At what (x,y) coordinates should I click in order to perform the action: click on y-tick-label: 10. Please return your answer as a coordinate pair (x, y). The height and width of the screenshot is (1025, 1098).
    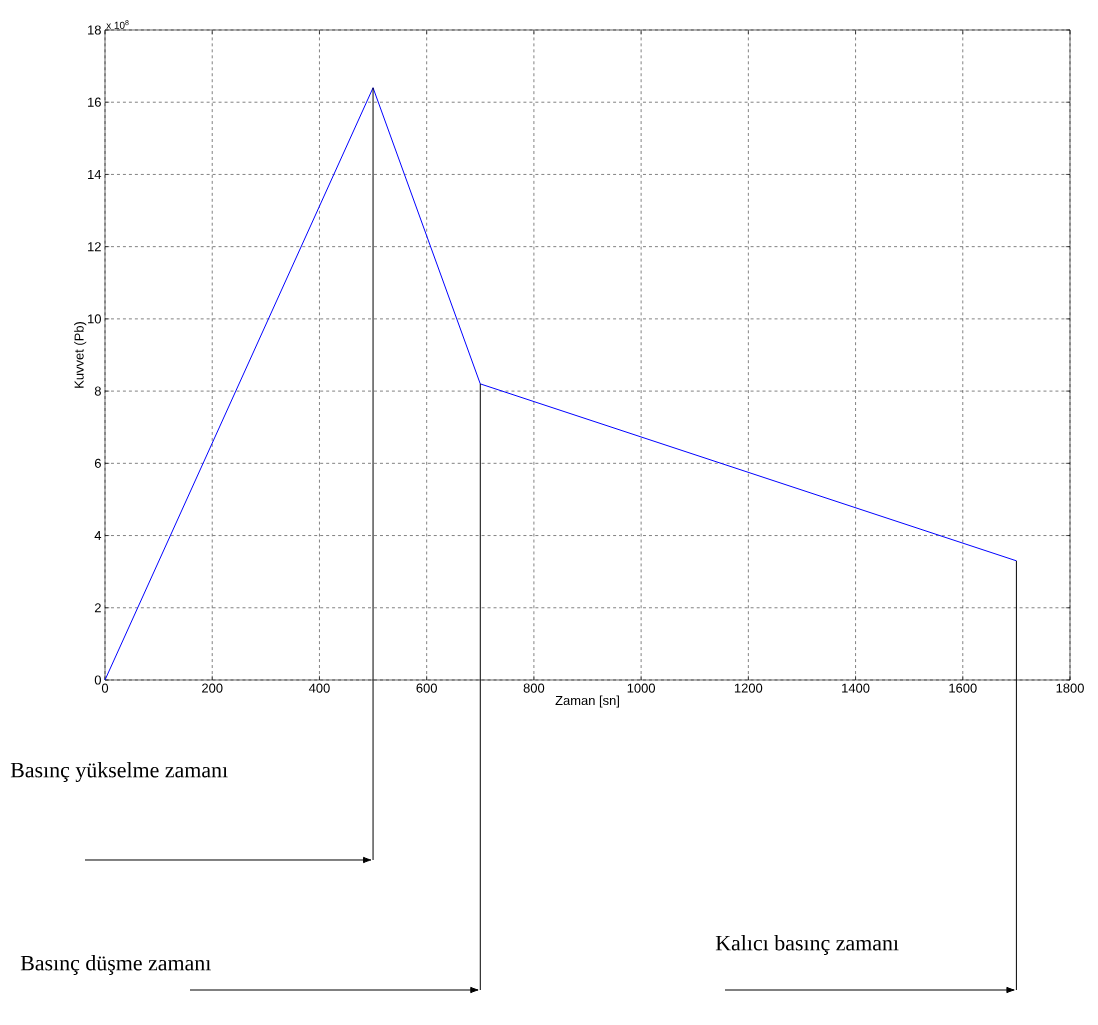
    Looking at the image, I should click on (94, 319).